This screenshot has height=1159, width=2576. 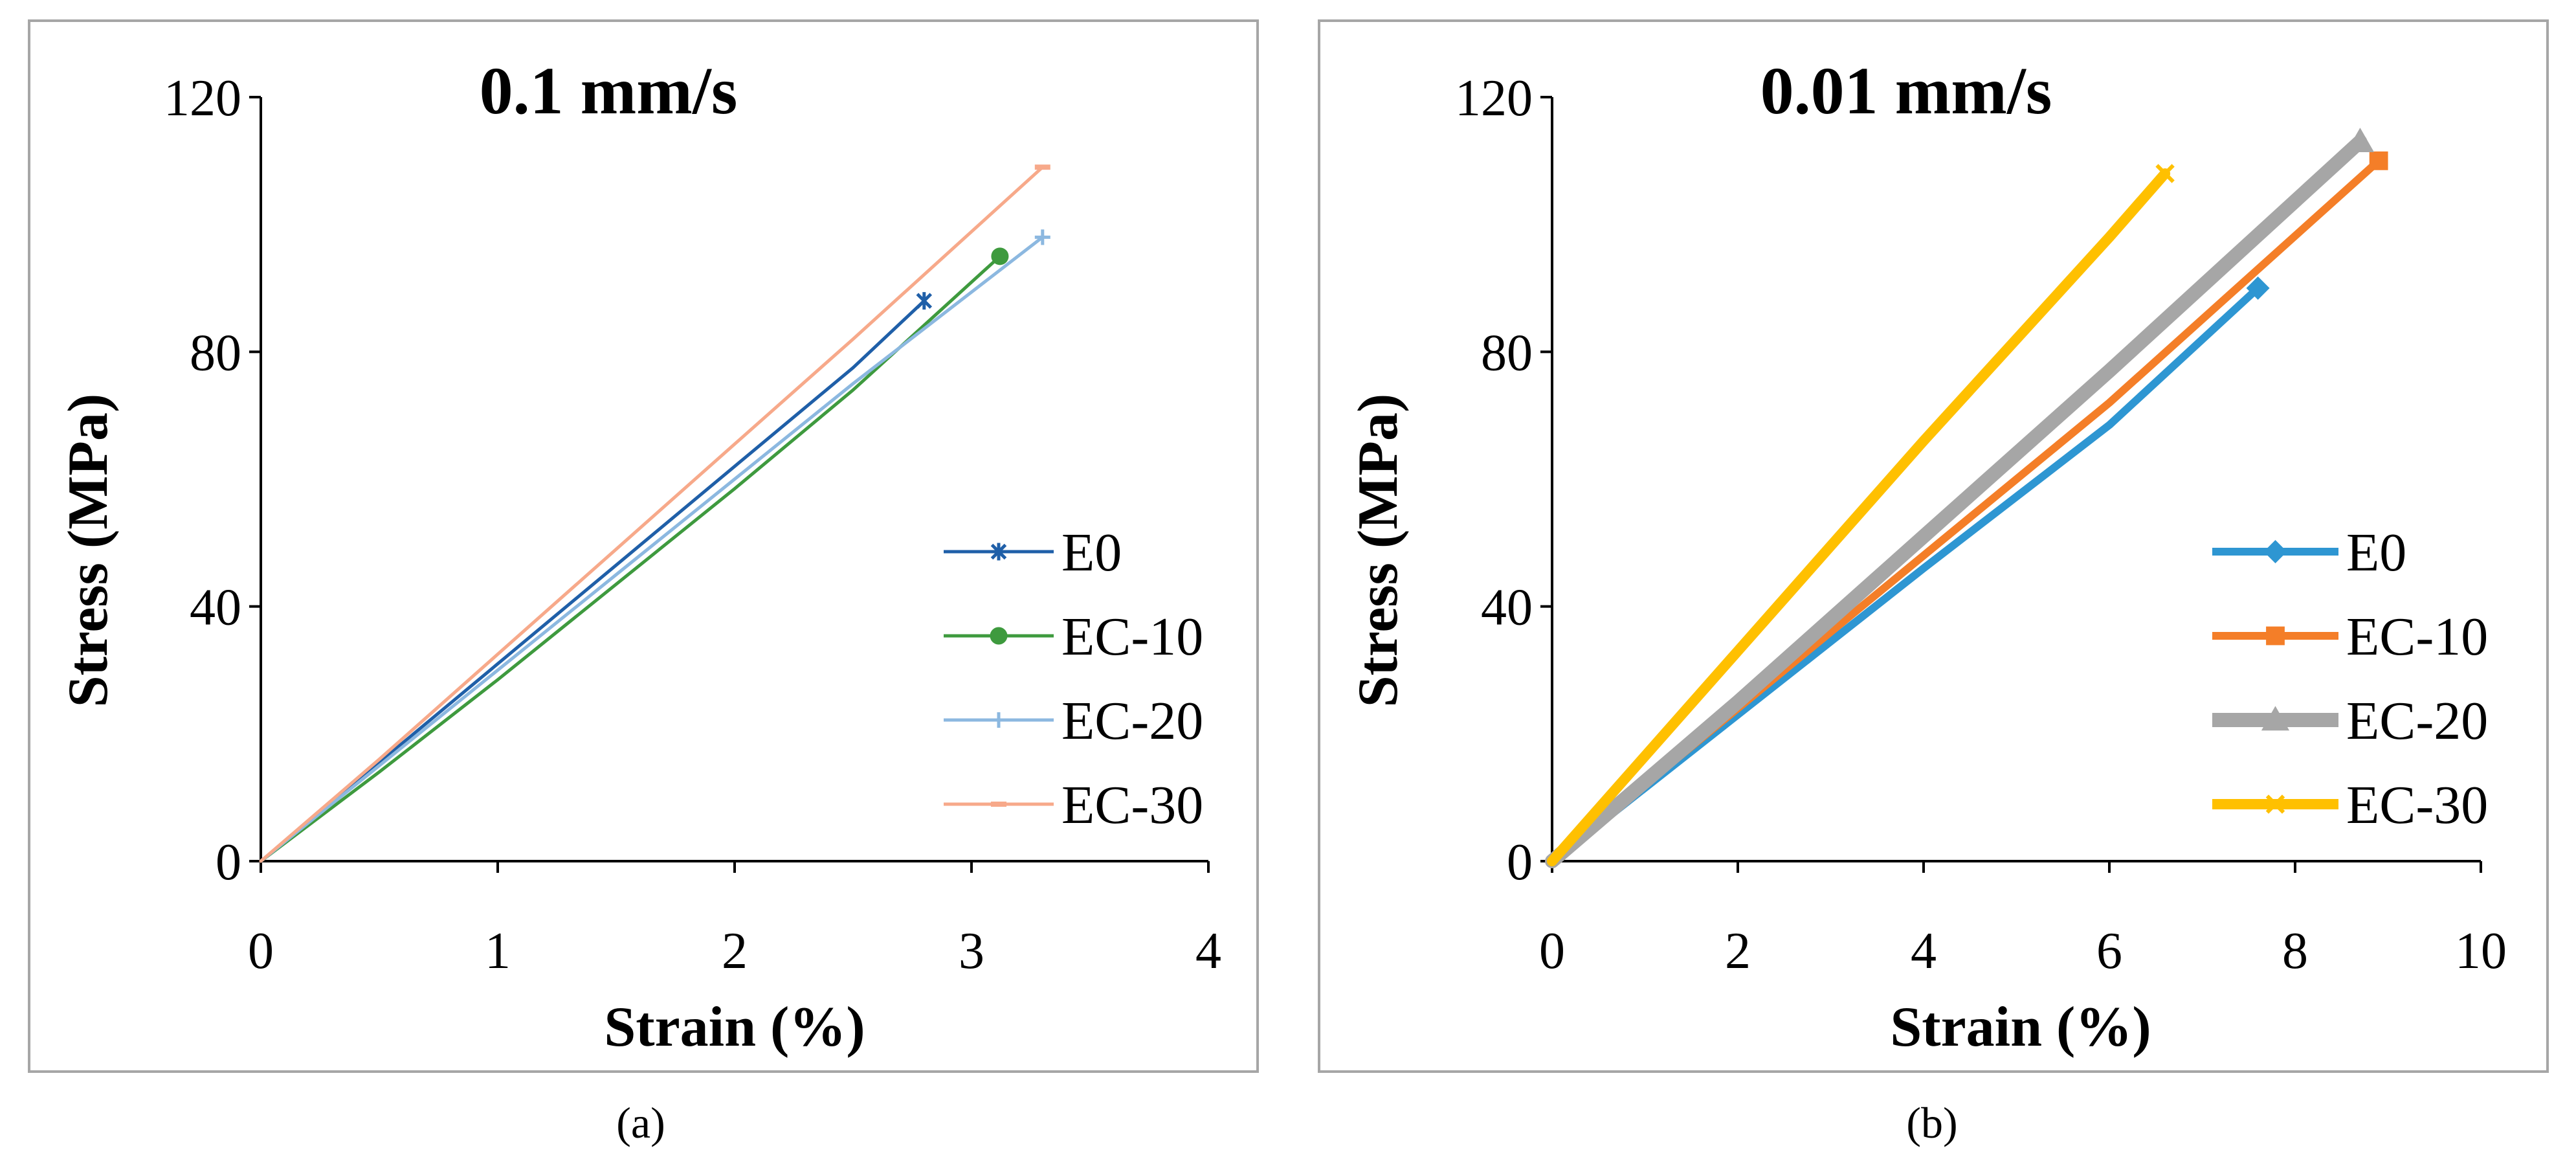 What do you see at coordinates (2109, 951) in the screenshot?
I see `x-tick-label: 6` at bounding box center [2109, 951].